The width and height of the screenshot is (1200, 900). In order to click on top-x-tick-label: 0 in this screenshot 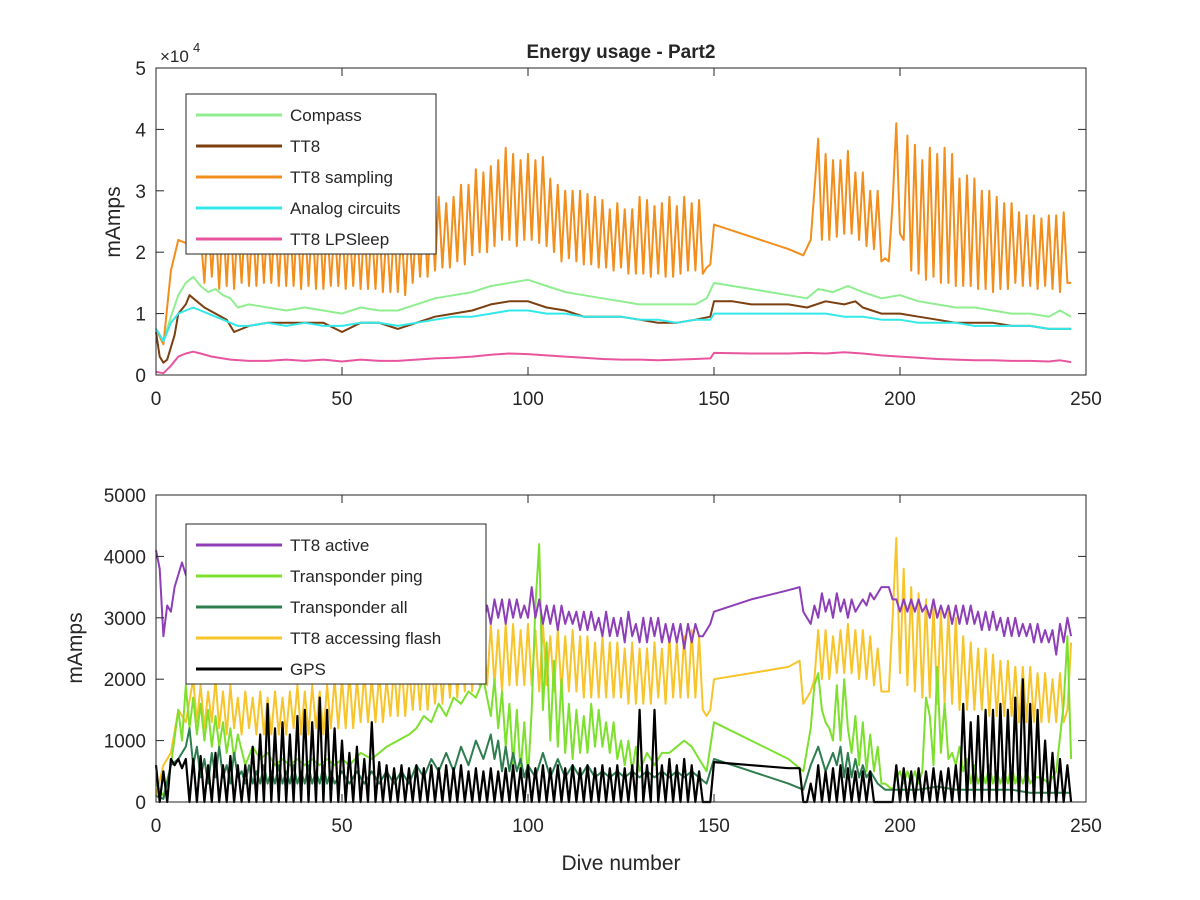, I will do `click(156, 399)`.